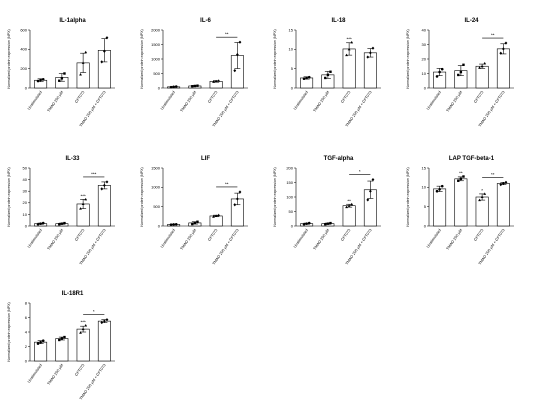 Image resolution: width=550 pixels, height=413 pixels. I want to click on y-tick-label: 2000, so click(156, 29).